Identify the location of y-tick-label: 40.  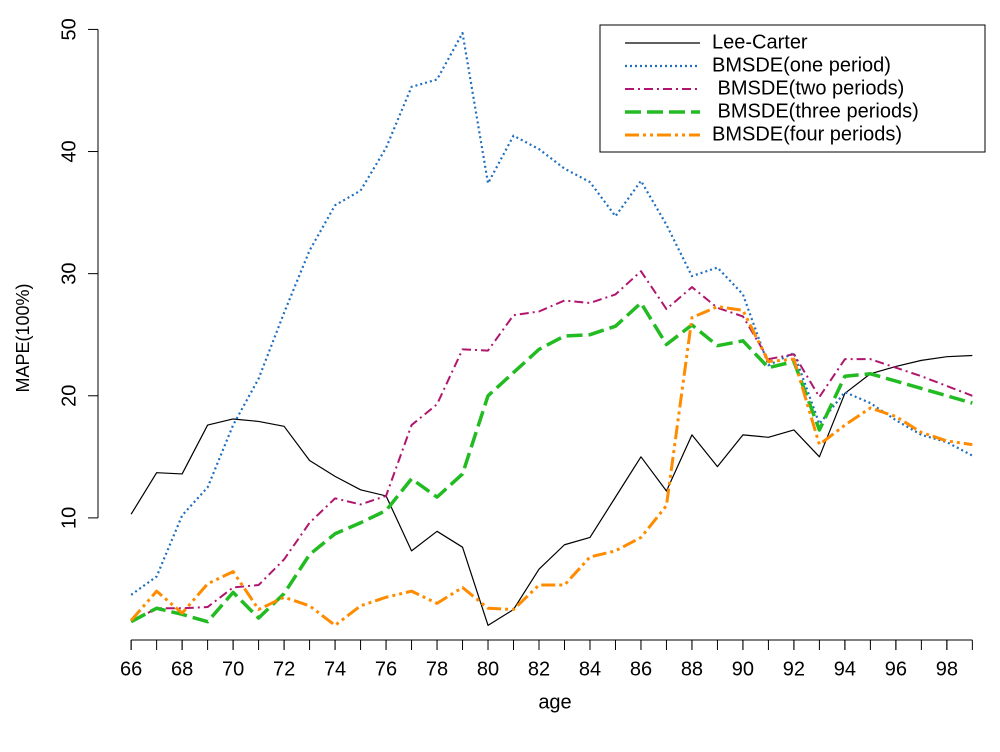
(69, 151).